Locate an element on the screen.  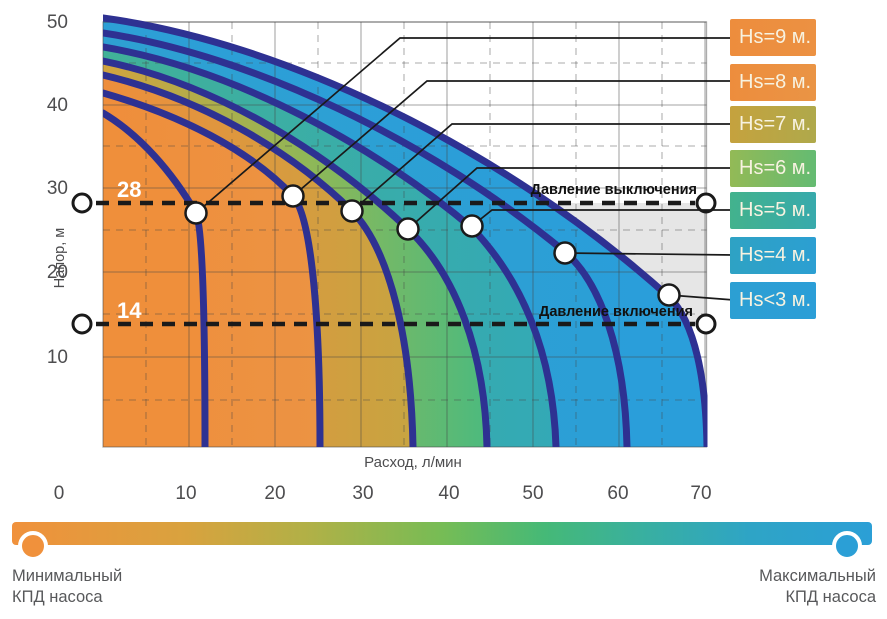
x-axis-label: Расход, л/мин is located at coordinates (413, 462).